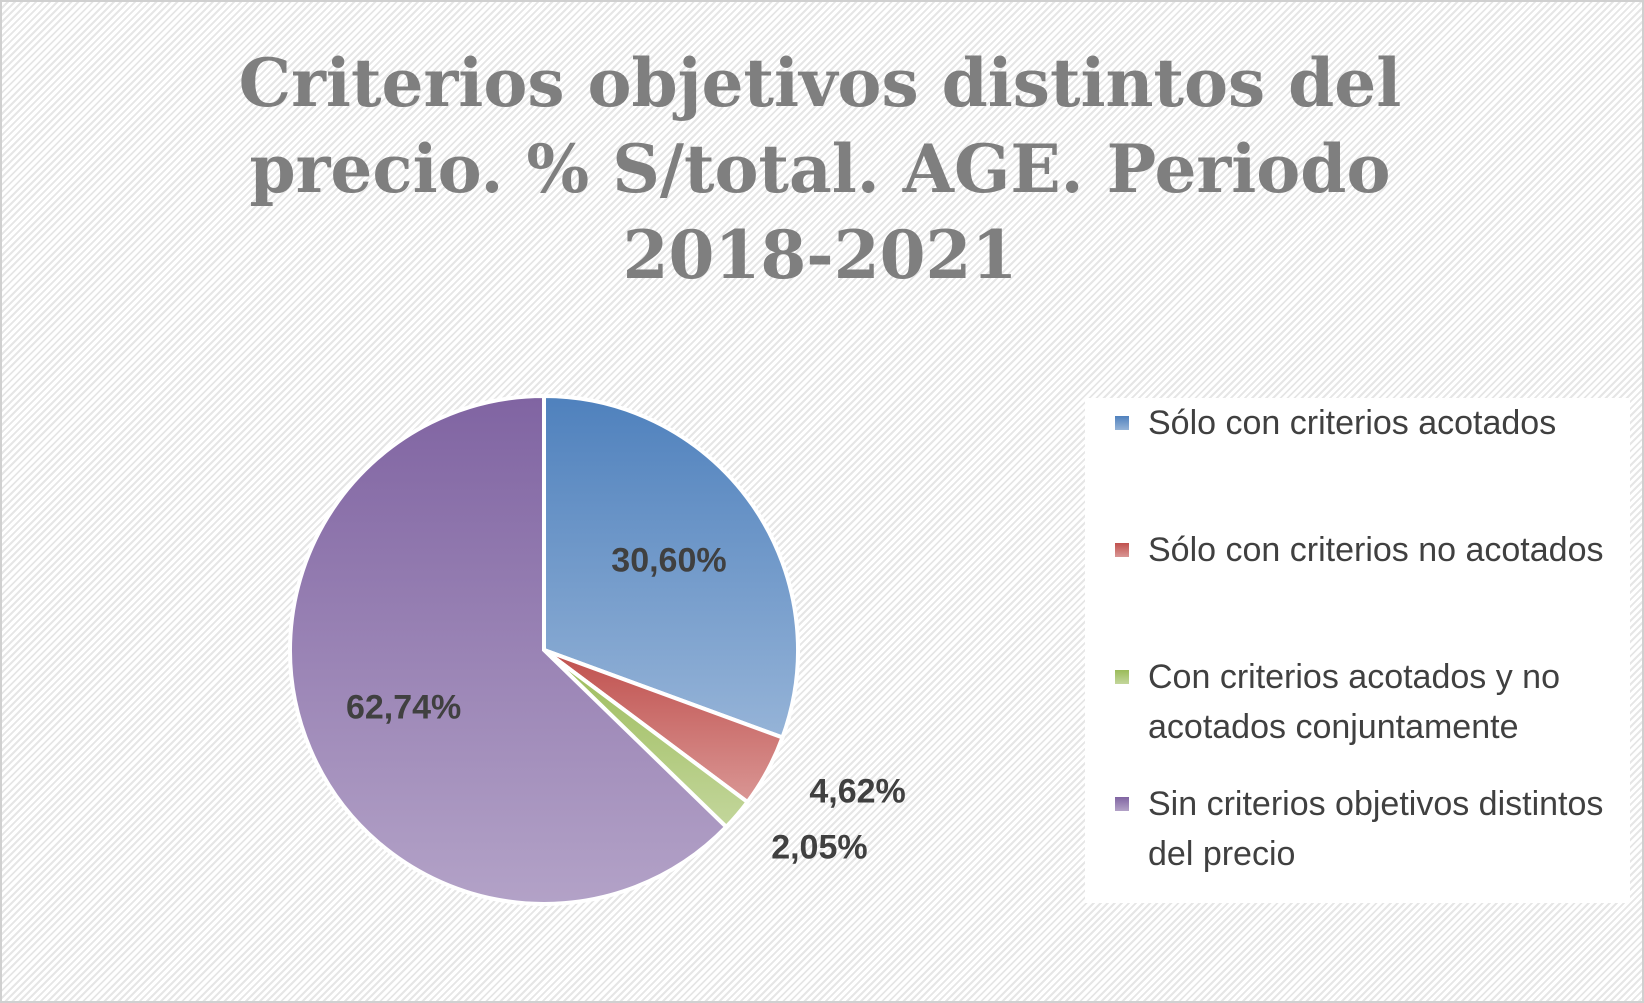 This screenshot has height=1003, width=1644. Describe the element at coordinates (857, 792) in the screenshot. I see `data-label: 4,62%` at that location.